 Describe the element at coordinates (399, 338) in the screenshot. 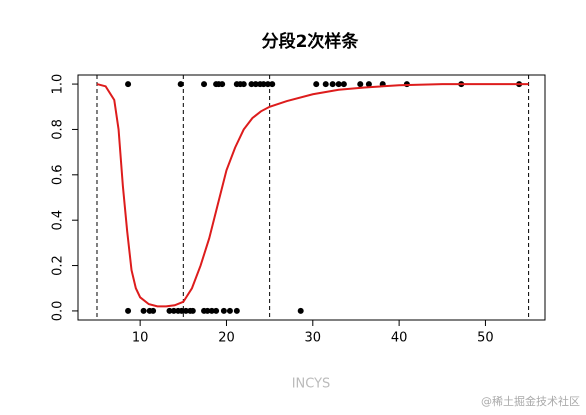

I see `x-tick-label: 40` at that location.